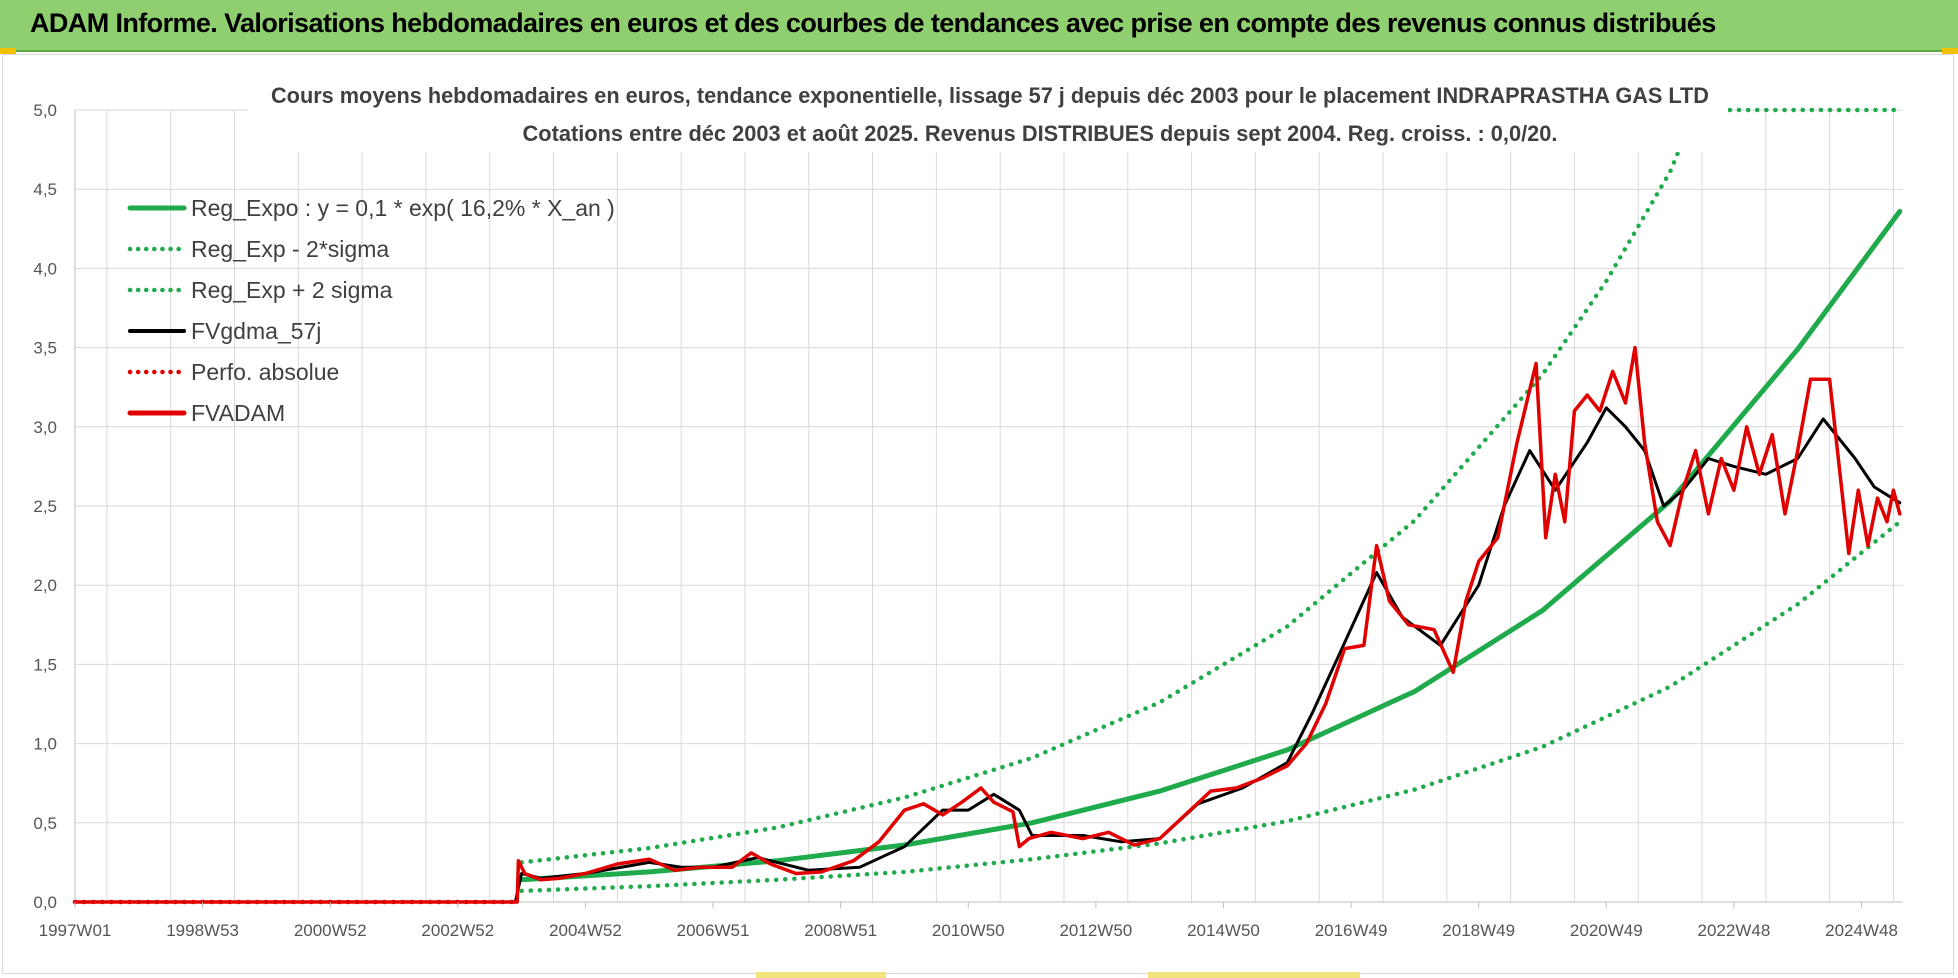  Describe the element at coordinates (292, 290) in the screenshot. I see `legend-label-2: Reg_Exp + 2 sigma` at that location.